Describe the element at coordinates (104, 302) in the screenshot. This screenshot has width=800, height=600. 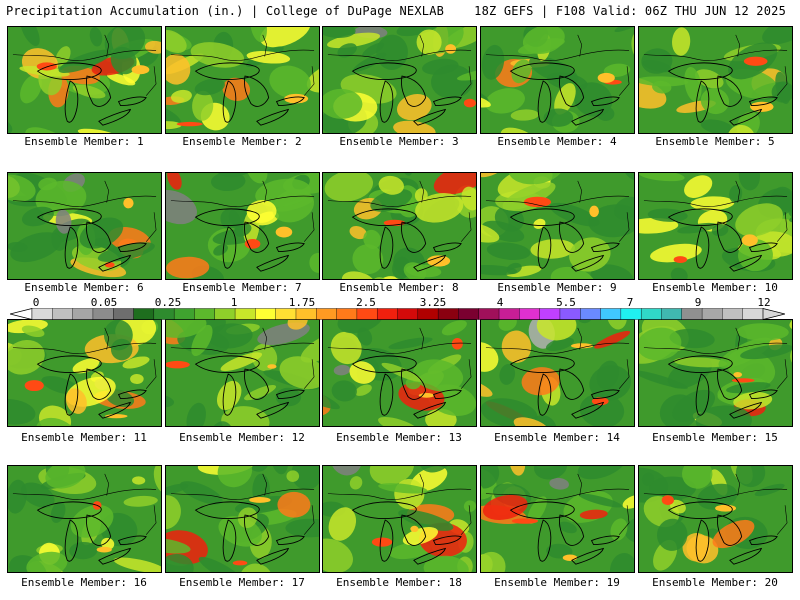
I see `colorbar-tick-label: 0.05` at that location.